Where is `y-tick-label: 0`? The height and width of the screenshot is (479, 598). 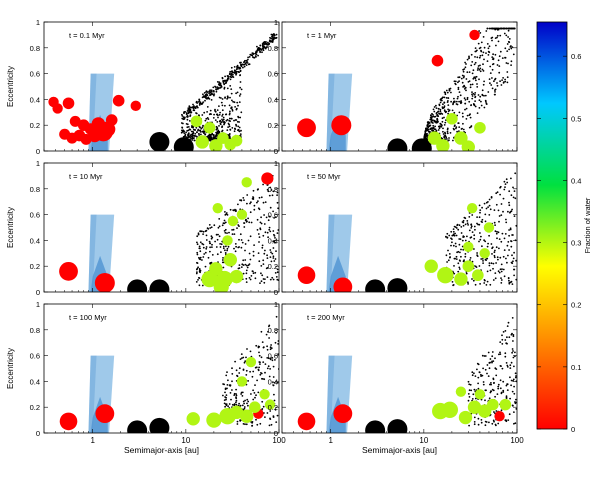 y-tick-label: 0 is located at coordinates (276, 433).